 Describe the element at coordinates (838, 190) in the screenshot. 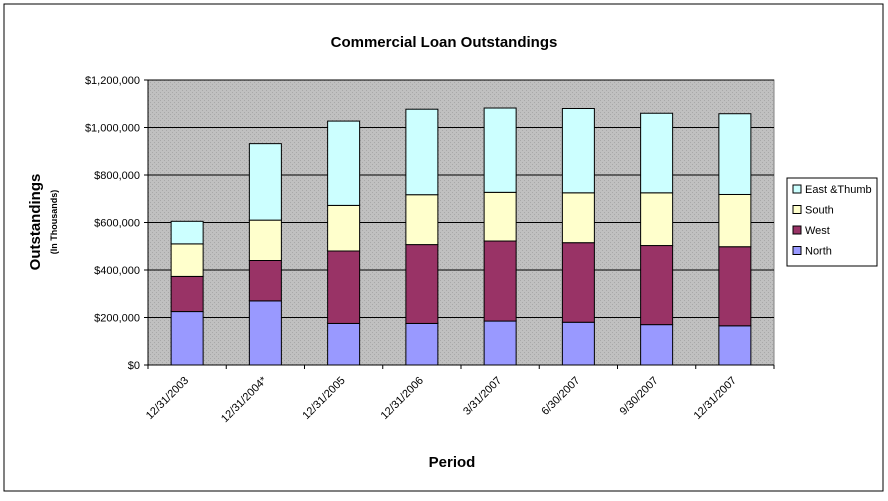

I see `legend-label: East &Thumb` at that location.